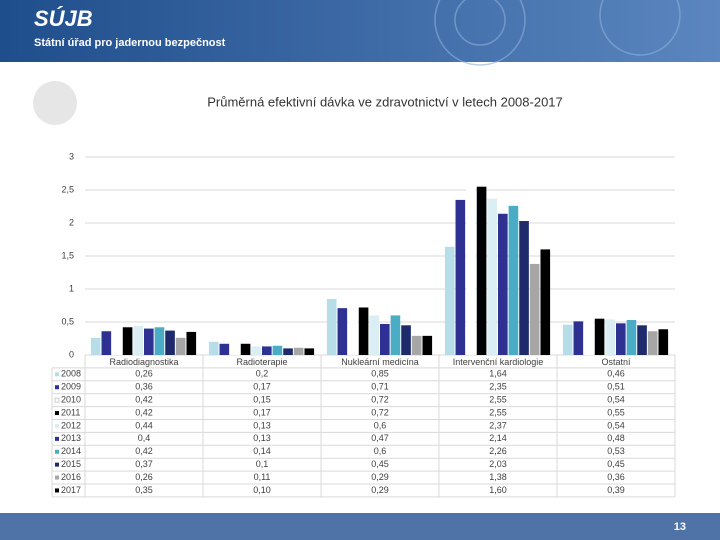  What do you see at coordinates (71, 477) in the screenshot?
I see `legend-label: 2016` at bounding box center [71, 477].